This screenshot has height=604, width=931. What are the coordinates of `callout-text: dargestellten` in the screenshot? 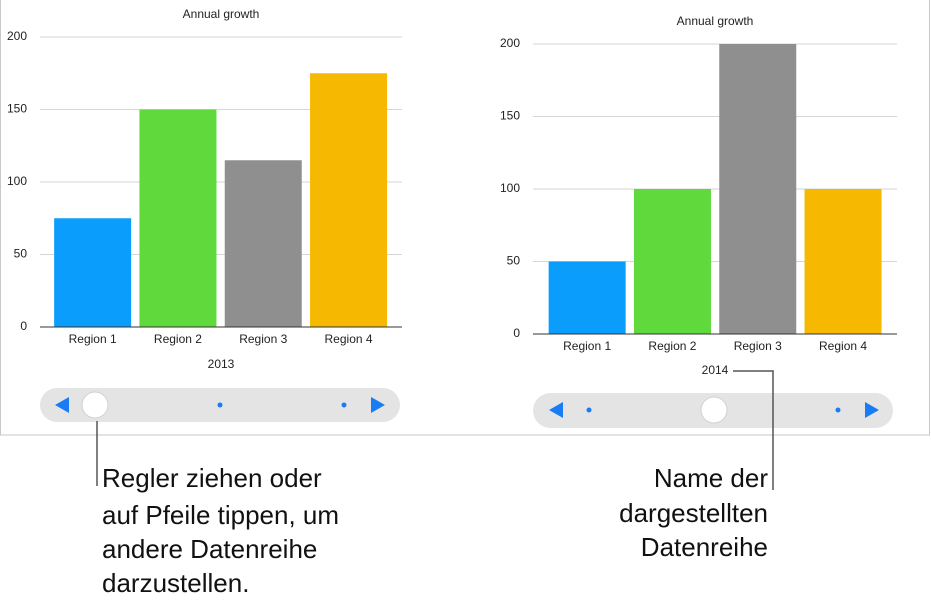 It's located at (693, 513).